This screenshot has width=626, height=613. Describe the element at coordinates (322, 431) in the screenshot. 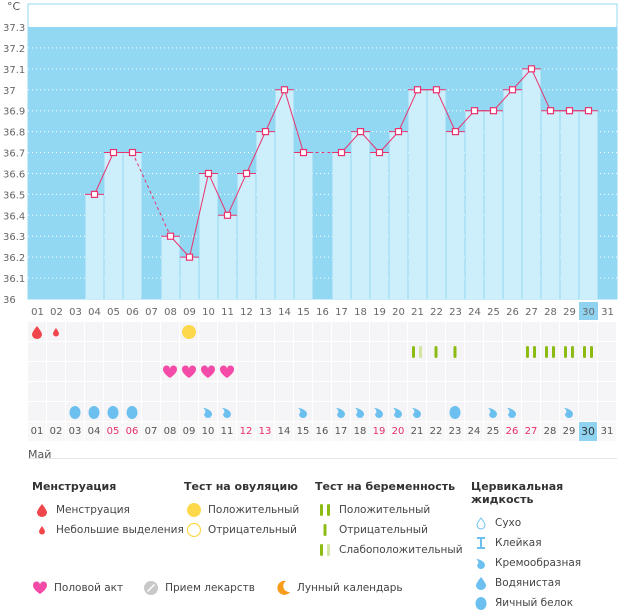

I see `day-label: 16` at that location.